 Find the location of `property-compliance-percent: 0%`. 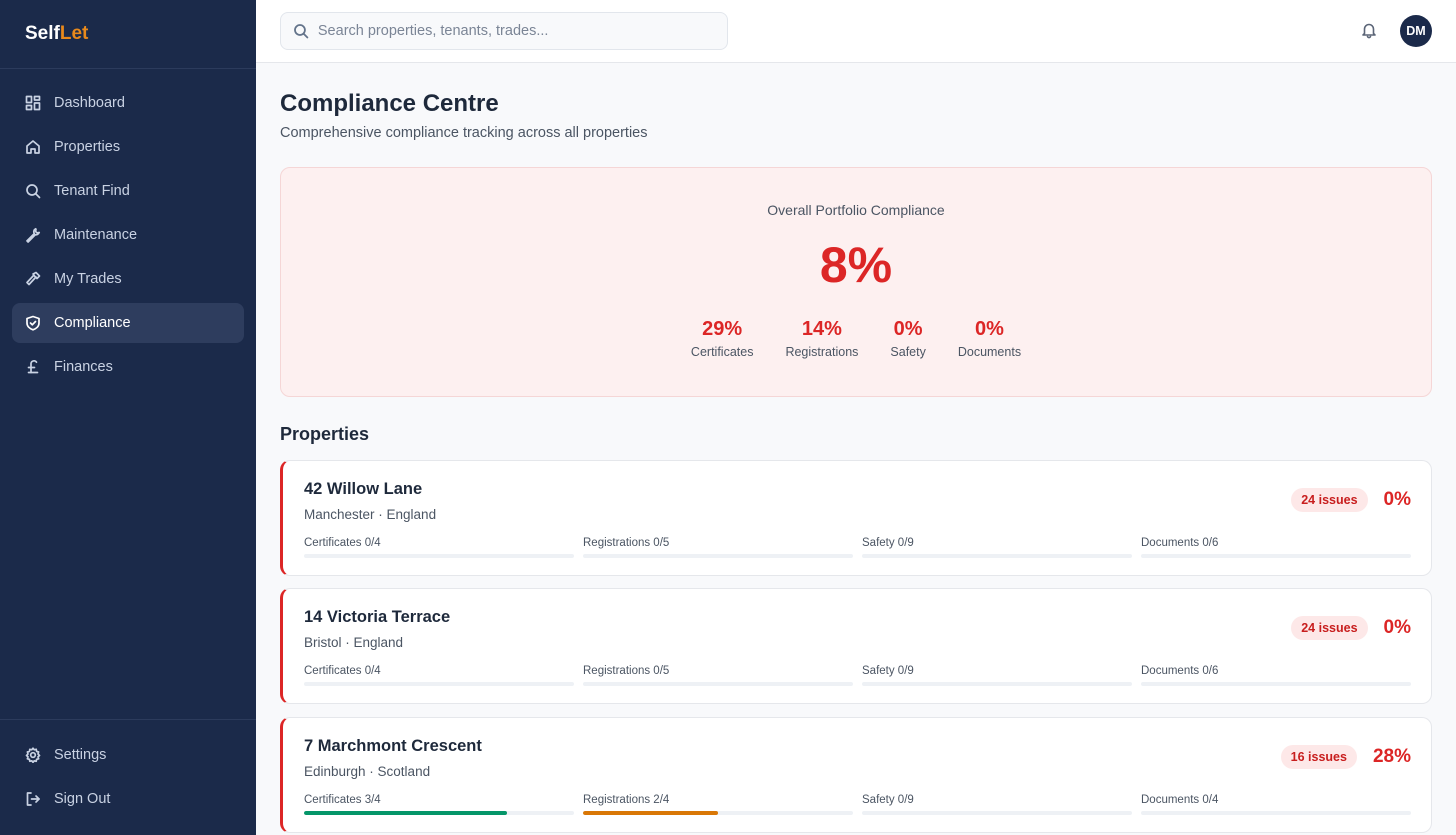

property-compliance-percent: 0% is located at coordinates (1397, 499).